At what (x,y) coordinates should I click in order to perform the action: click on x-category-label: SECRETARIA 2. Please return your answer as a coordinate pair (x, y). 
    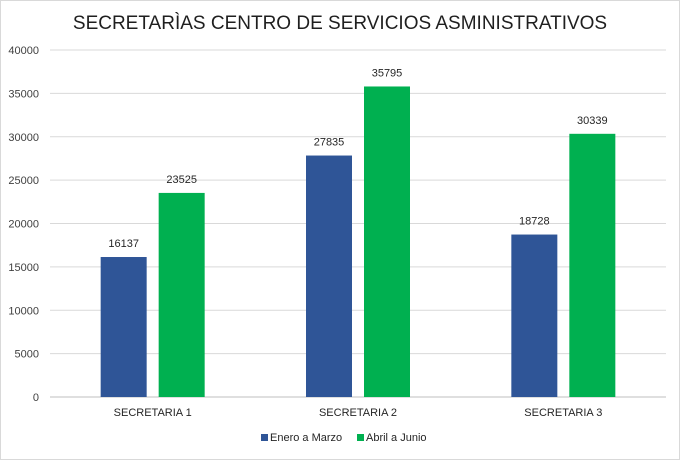
    Looking at the image, I should click on (358, 413).